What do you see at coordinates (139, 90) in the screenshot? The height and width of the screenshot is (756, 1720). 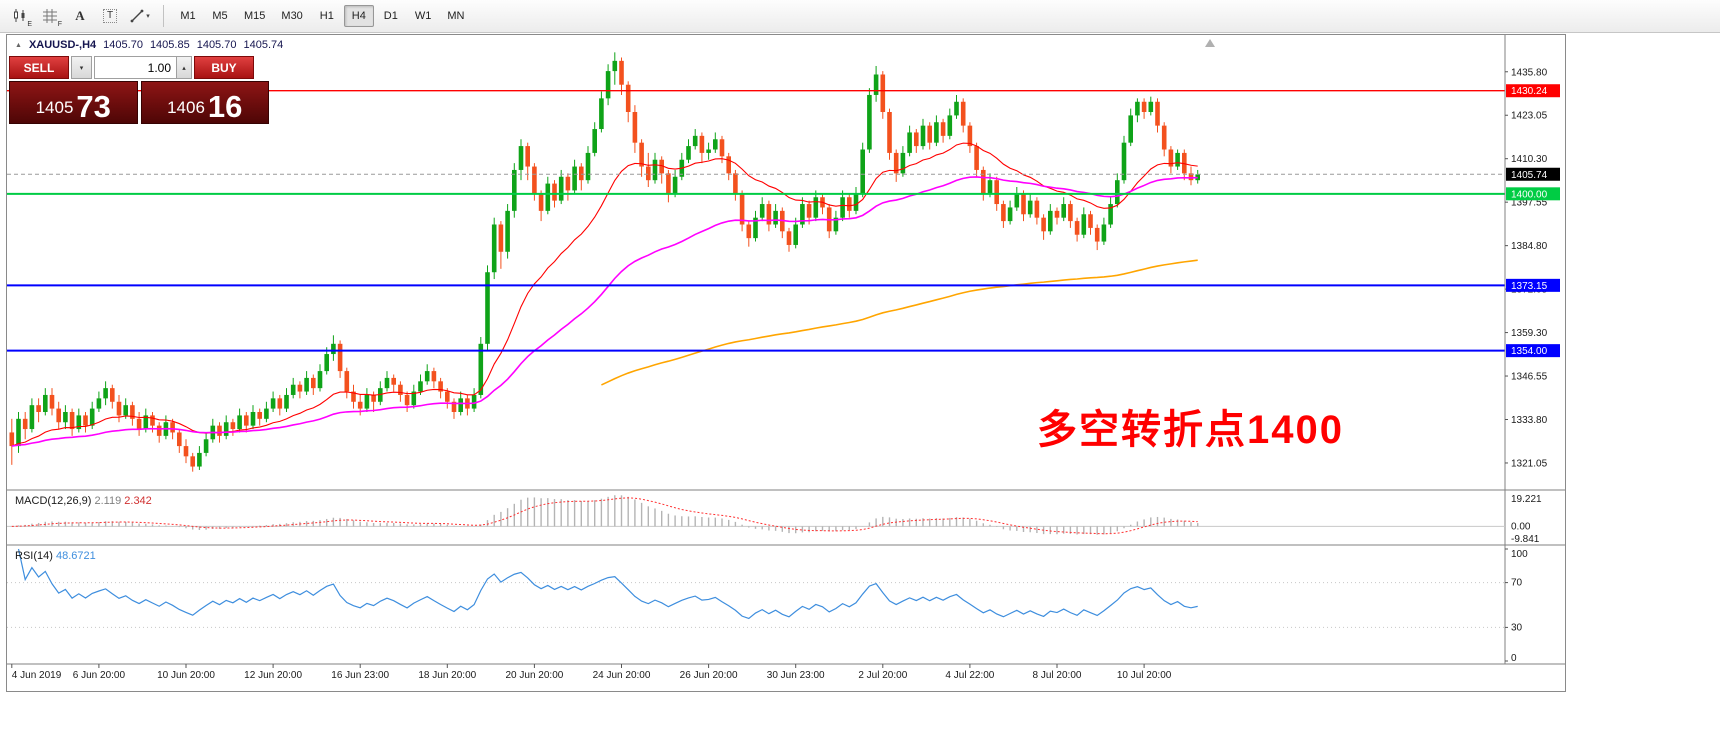 I see `one-click-trading-panel: SELL ▾ ▴ BUY 1405 73 1406` at bounding box center [139, 90].